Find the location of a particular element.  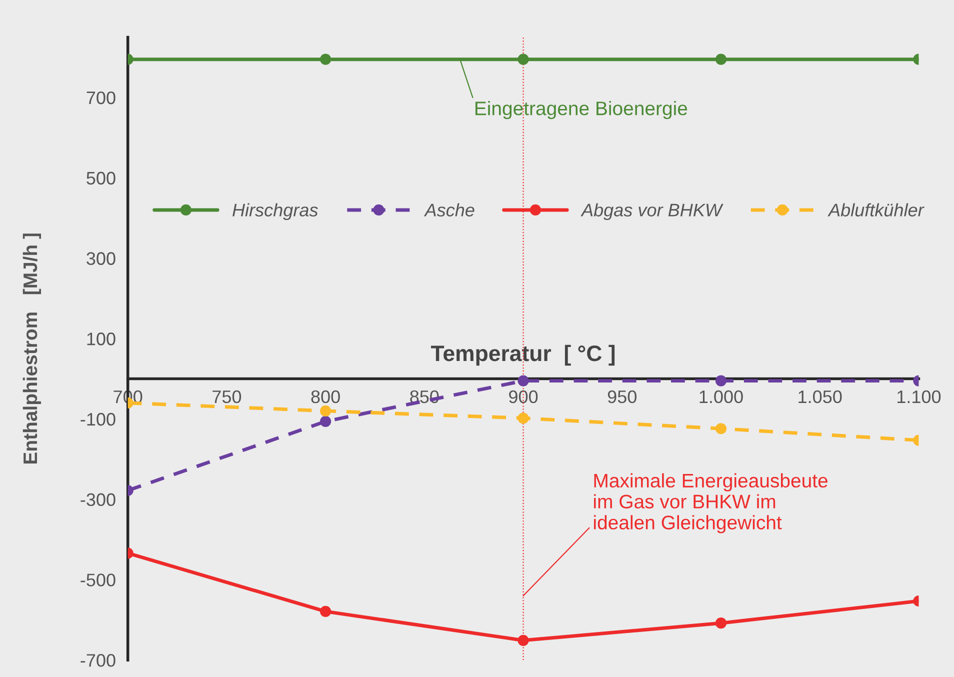

y-tick-label: 700 is located at coordinates (101, 97).